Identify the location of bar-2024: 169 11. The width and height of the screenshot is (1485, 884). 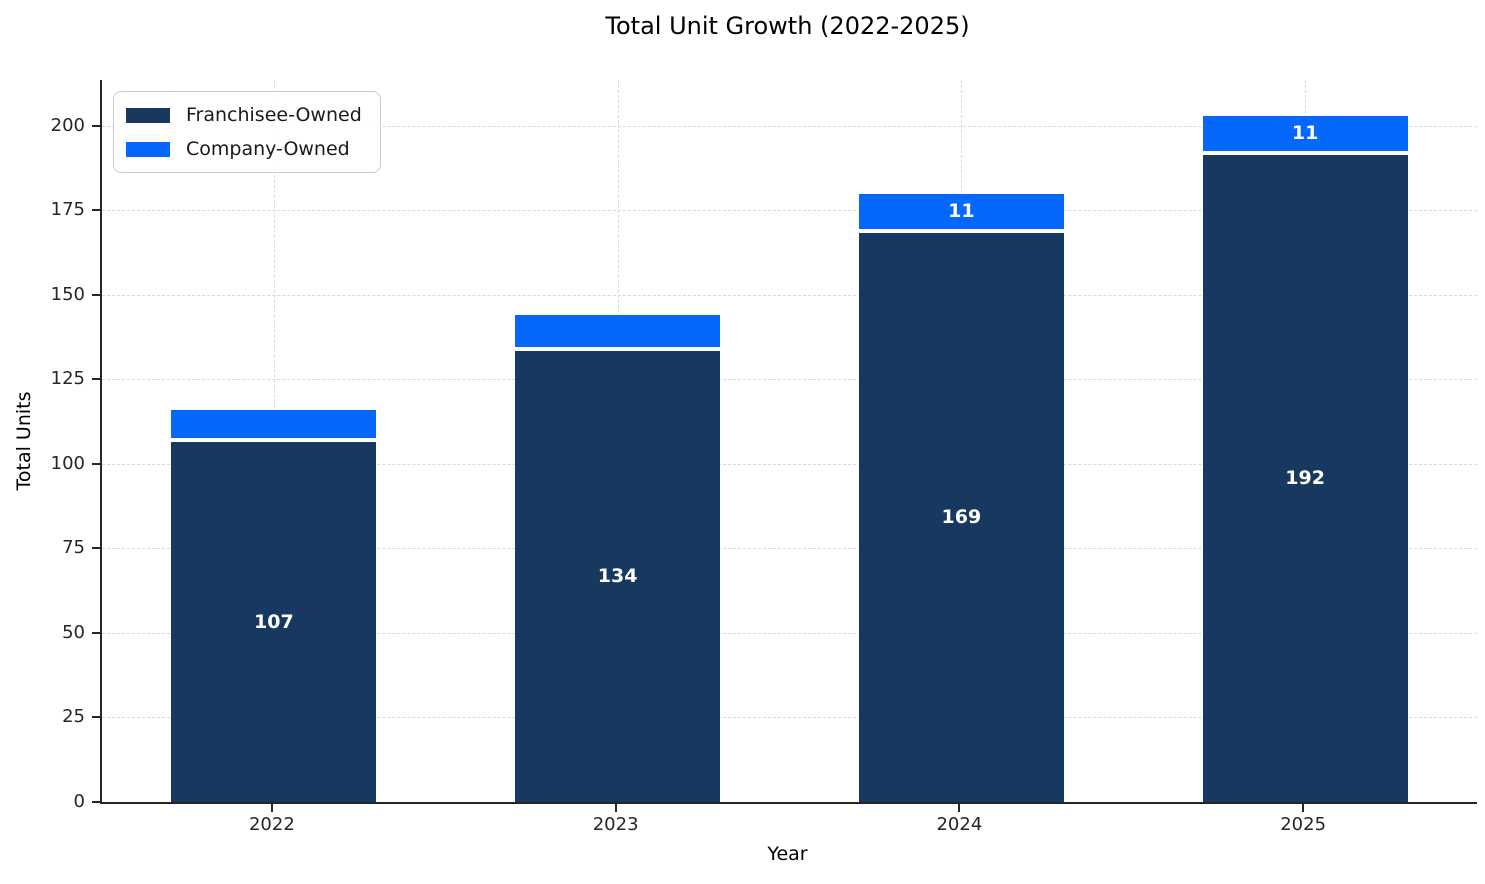
(961, 497).